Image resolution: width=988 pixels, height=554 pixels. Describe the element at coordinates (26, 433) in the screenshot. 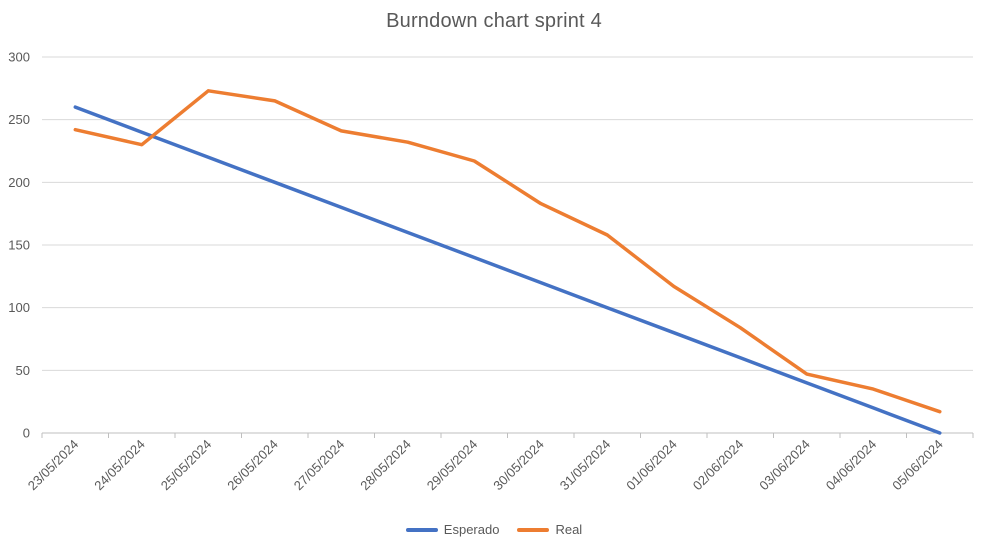

I see `y-tick-label: 0` at that location.